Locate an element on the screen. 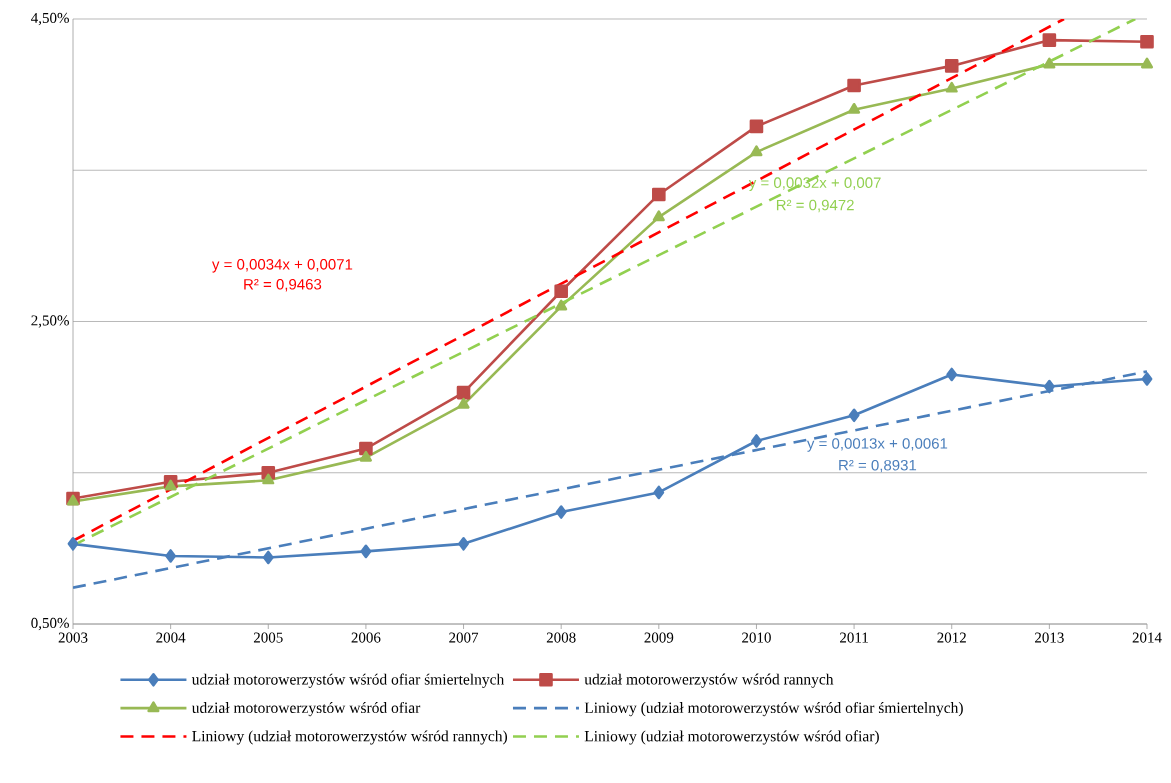  x-tick-label: 2009 is located at coordinates (659, 637).